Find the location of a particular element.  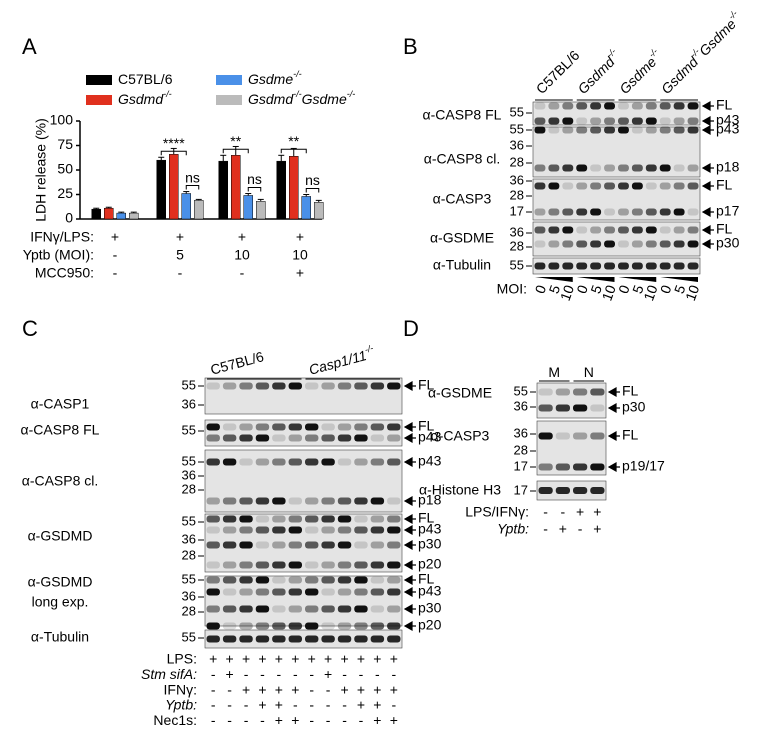

condition-label: LPS/IFNγ: is located at coordinates (497, 512).